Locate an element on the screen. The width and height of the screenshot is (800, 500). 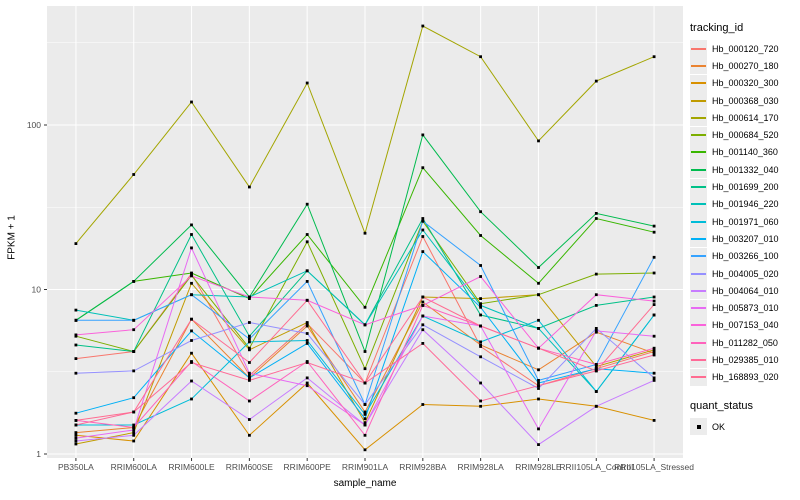
x-tick-label: RRIM928LA is located at coordinates (480, 467).